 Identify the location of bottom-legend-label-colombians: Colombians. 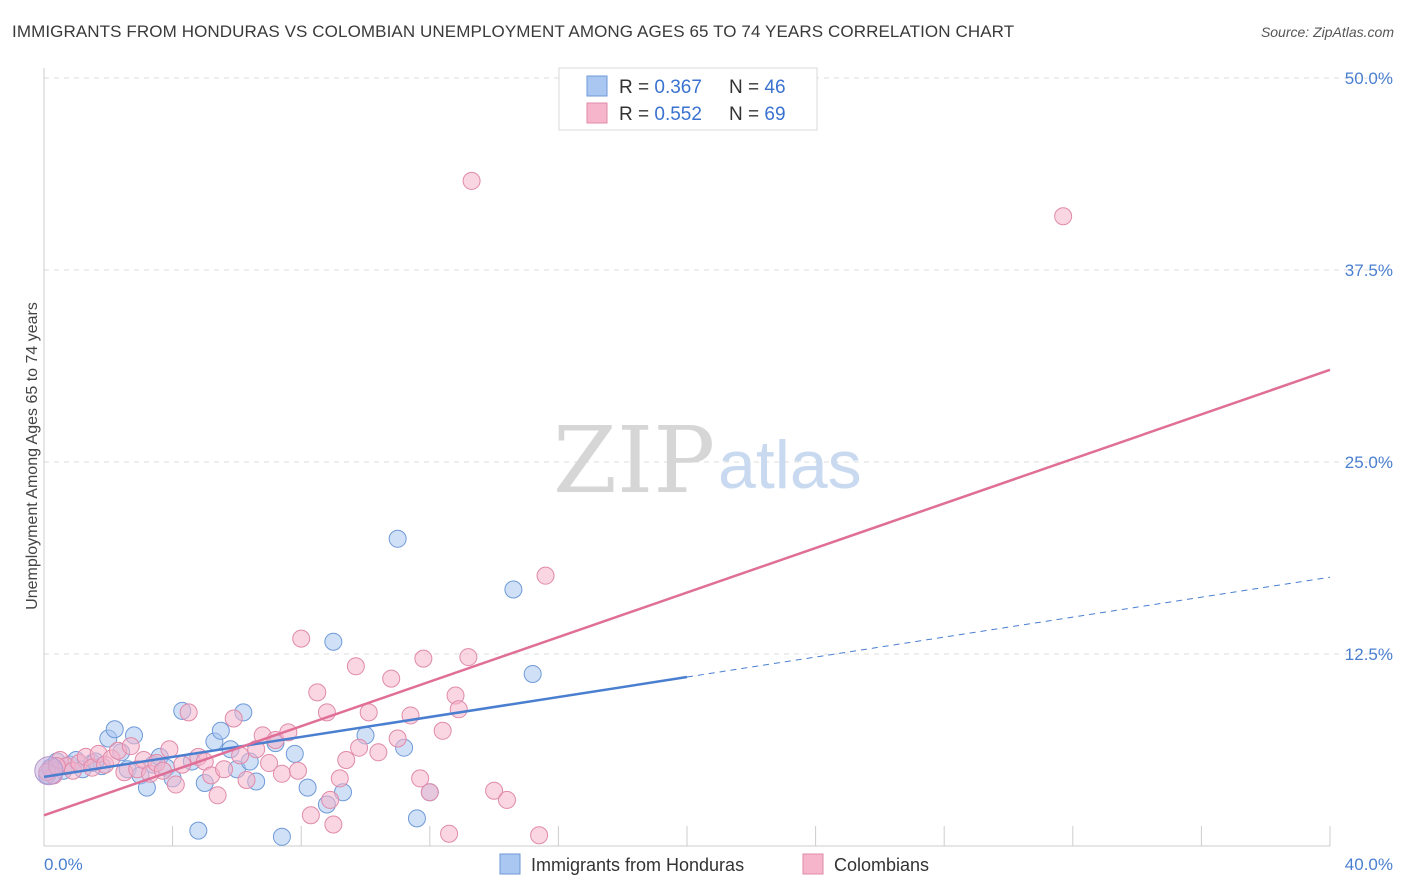
(881, 865).